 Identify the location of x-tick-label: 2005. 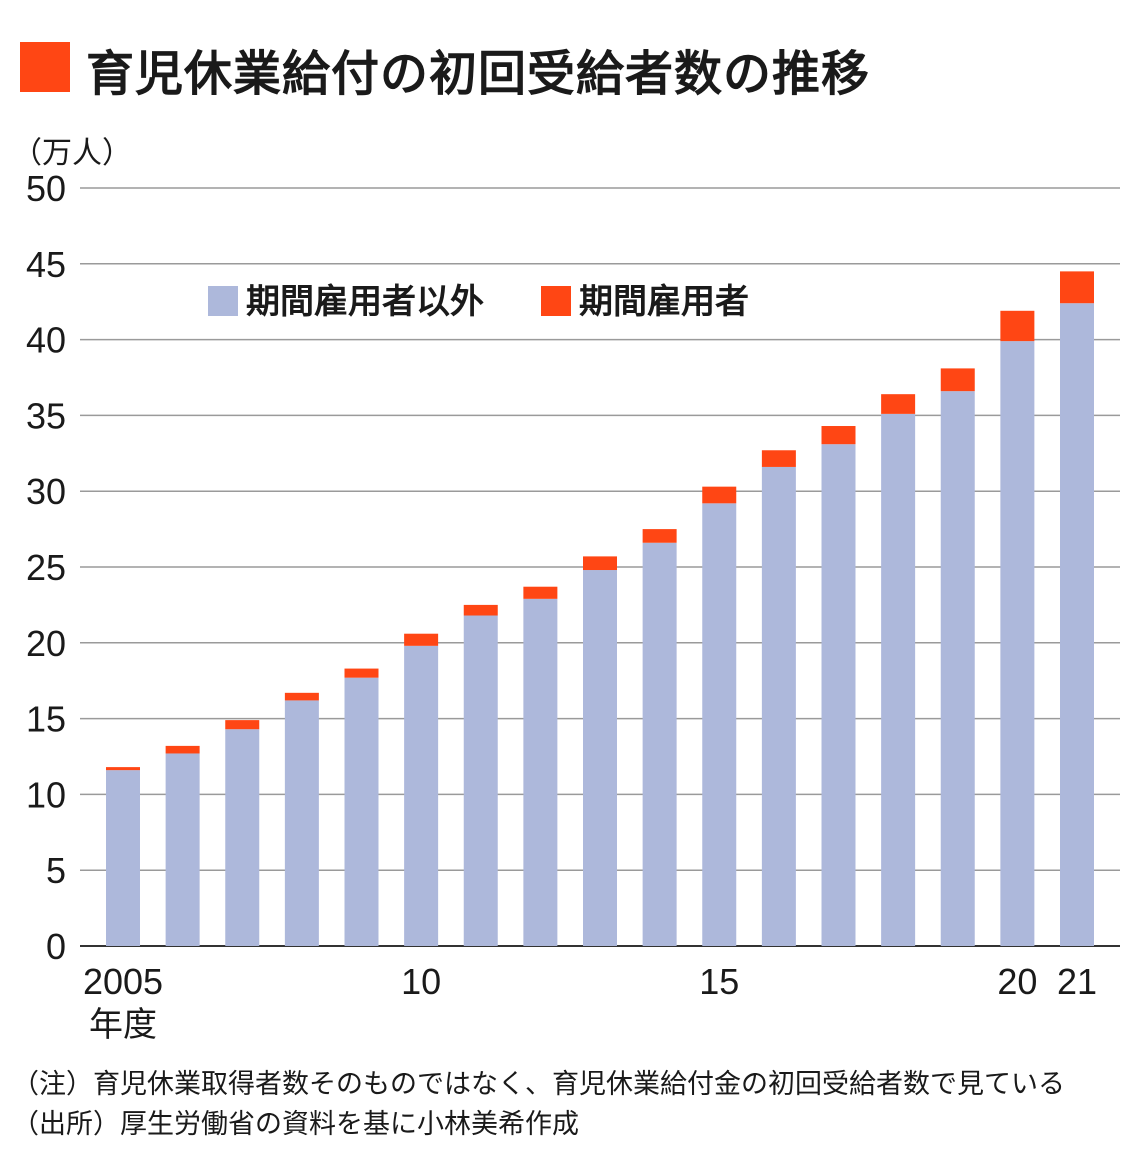
(123, 981).